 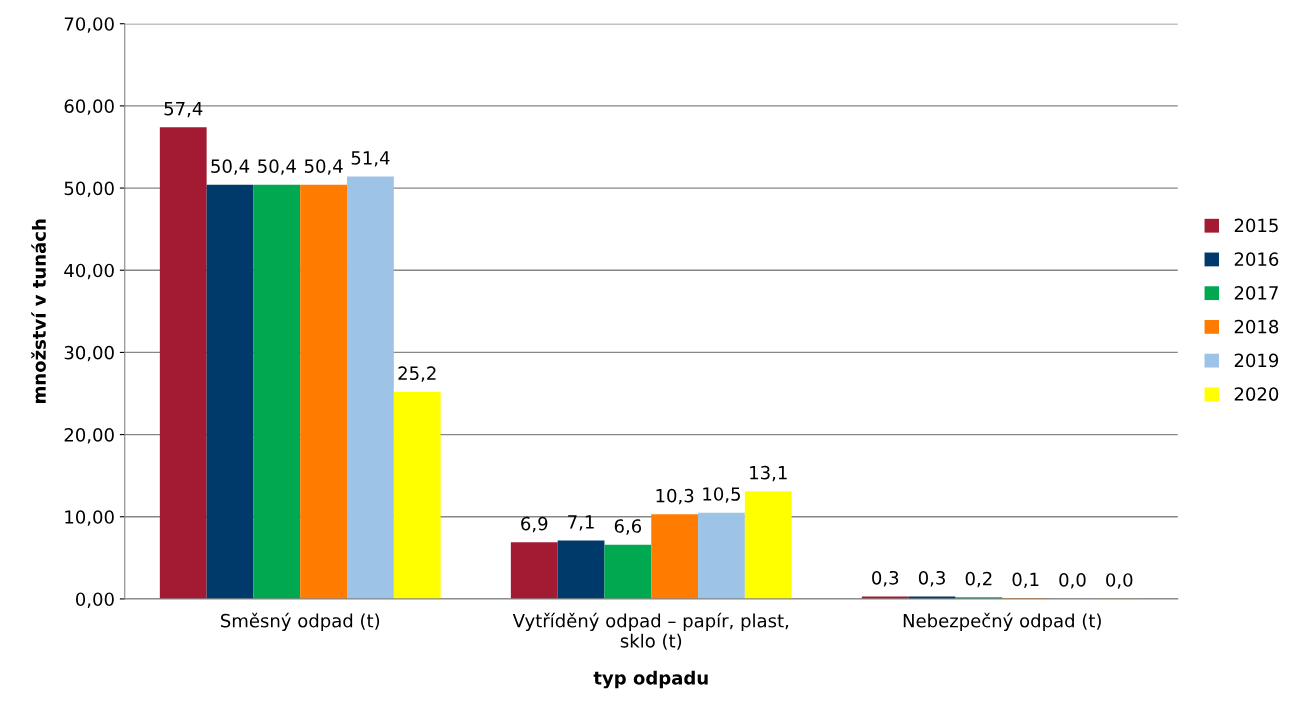 What do you see at coordinates (89, 189) in the screenshot?
I see `y-tick-label: 50,00` at bounding box center [89, 189].